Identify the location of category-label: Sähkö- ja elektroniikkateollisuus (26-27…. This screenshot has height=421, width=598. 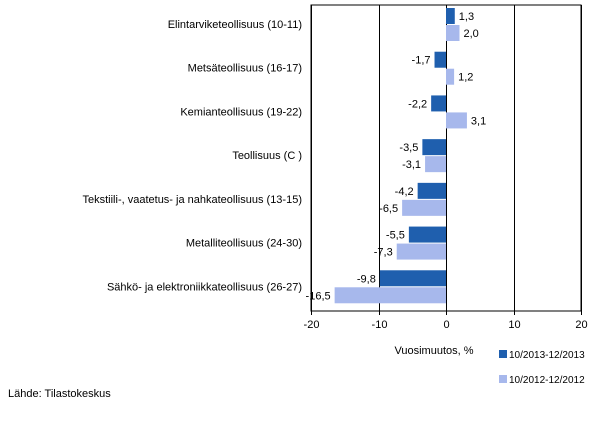
(204, 287).